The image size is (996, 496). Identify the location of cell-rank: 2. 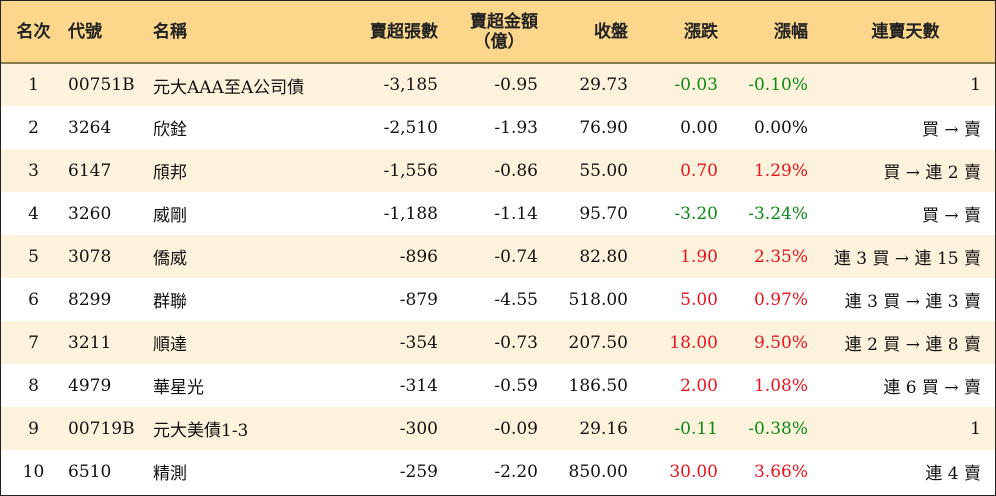
(33, 127).